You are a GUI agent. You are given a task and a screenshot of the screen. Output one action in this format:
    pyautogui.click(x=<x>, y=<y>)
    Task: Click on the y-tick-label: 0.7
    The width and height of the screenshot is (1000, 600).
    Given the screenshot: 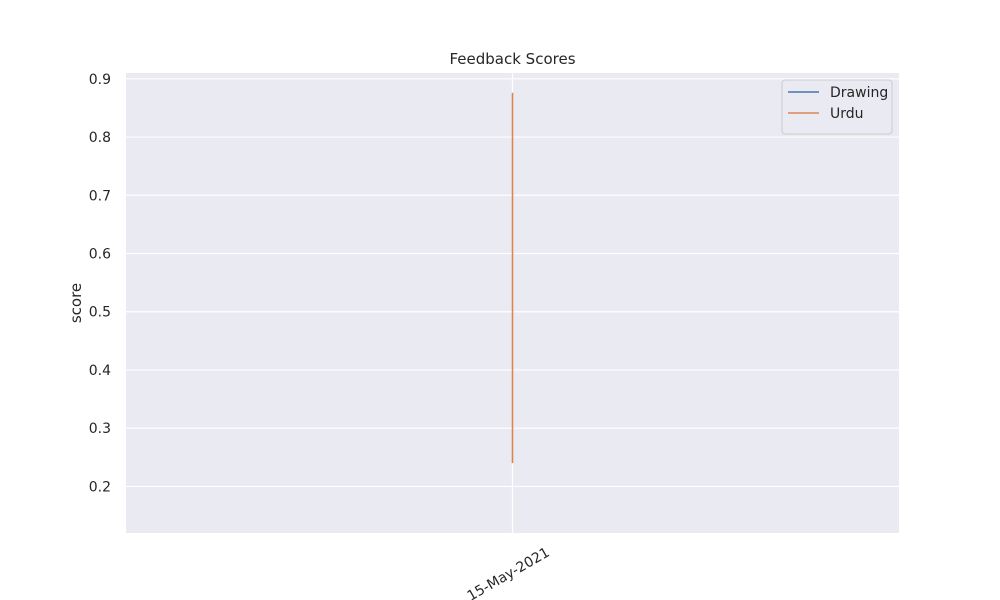 What is the action you would take?
    pyautogui.click(x=100, y=196)
    